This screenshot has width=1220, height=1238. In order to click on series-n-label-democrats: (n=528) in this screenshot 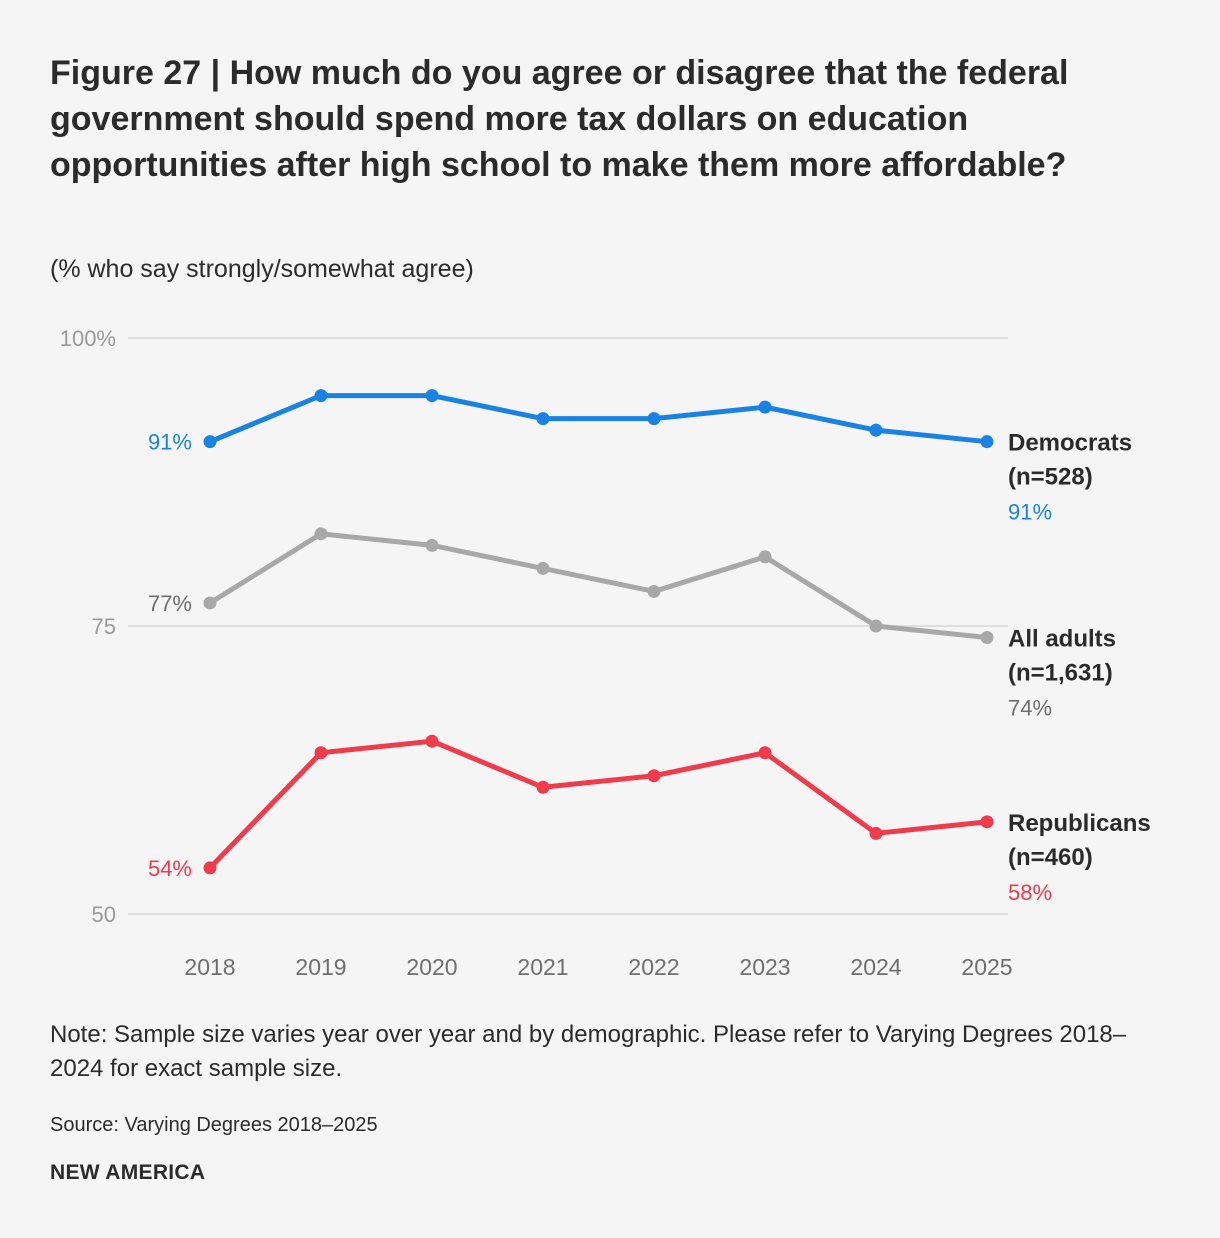, I will do `click(1050, 477)`.